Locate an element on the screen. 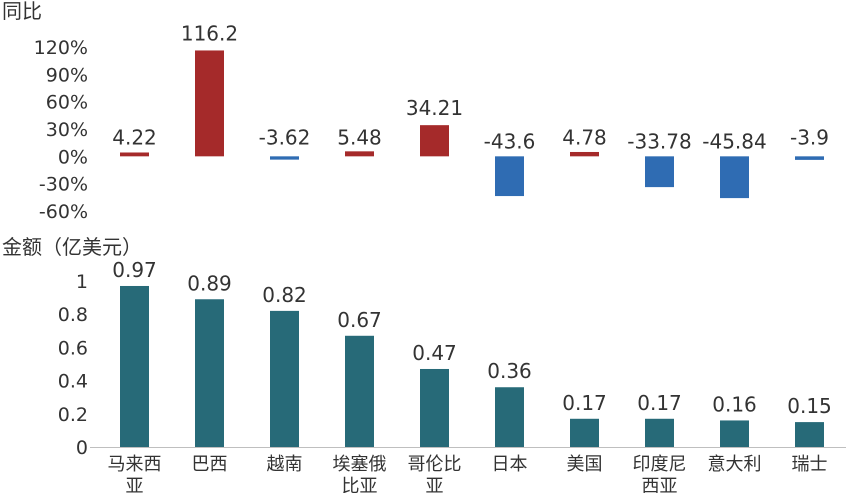 The image size is (848, 493). amount-y-tick-label: 0.2 is located at coordinates (73, 415).